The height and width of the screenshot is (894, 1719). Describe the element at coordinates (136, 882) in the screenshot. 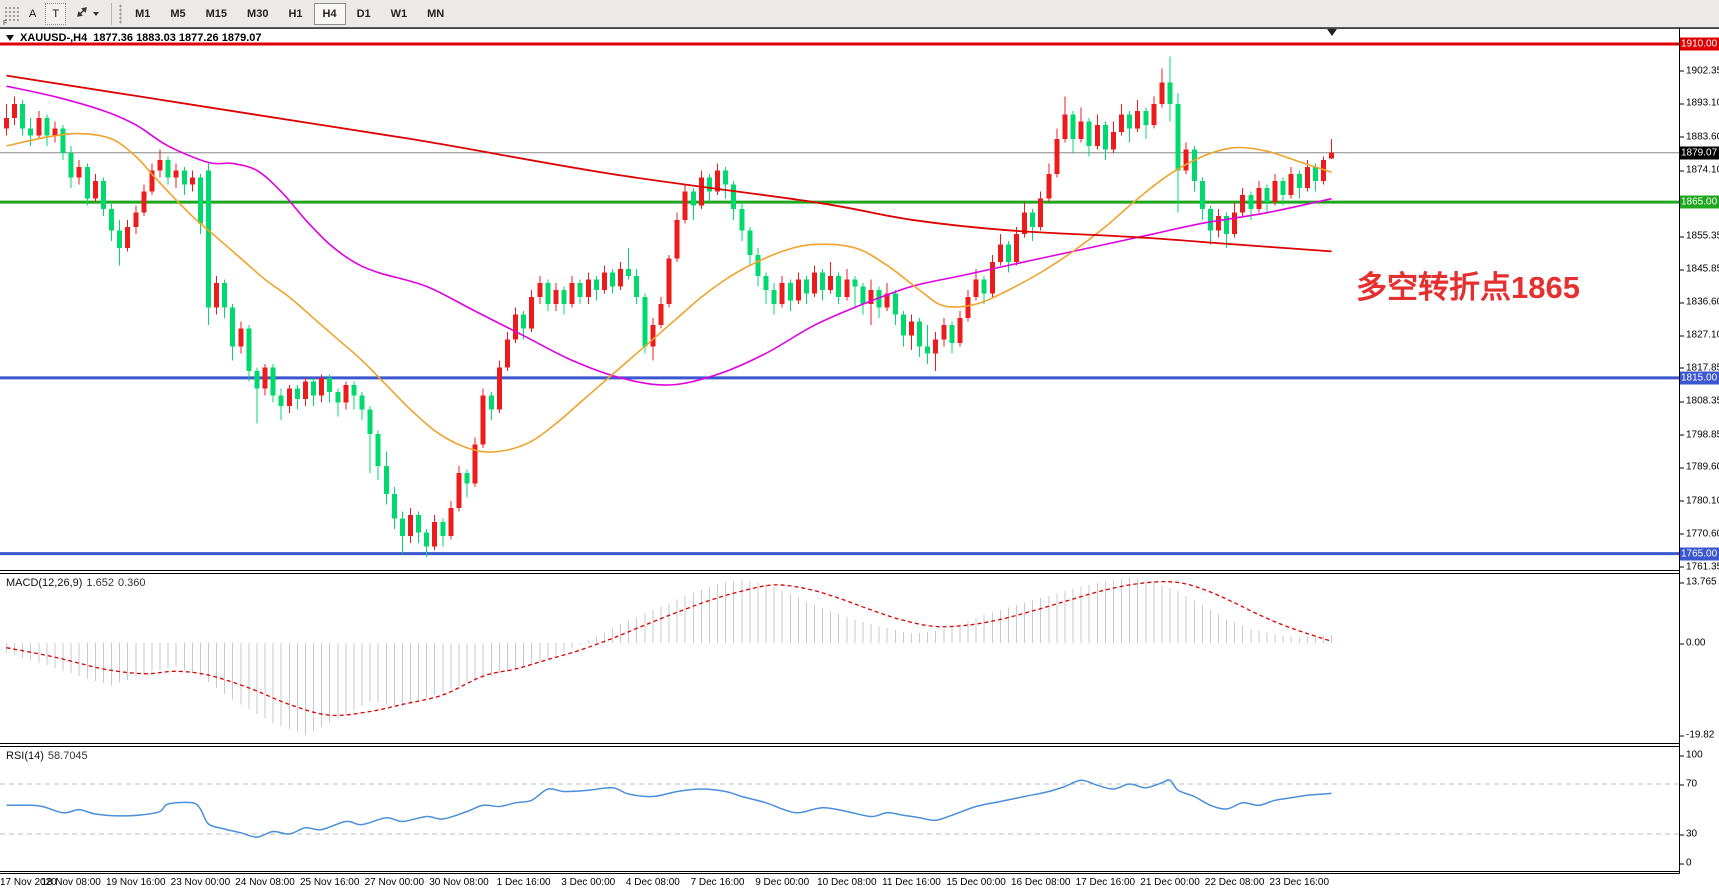

I see `time-axis-label: 19 Nov 16:00` at that location.